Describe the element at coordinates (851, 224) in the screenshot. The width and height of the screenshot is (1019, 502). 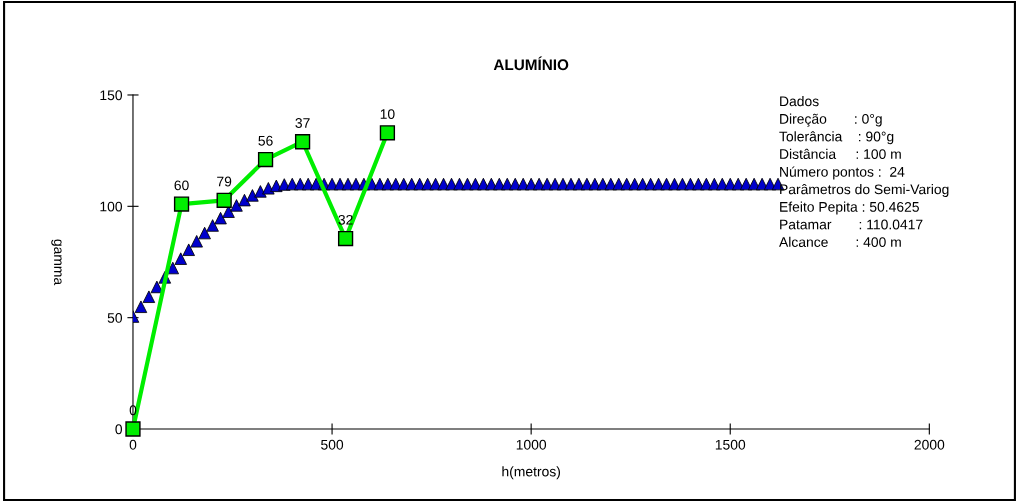
I see `annotation: Patamar : 110.0417` at that location.